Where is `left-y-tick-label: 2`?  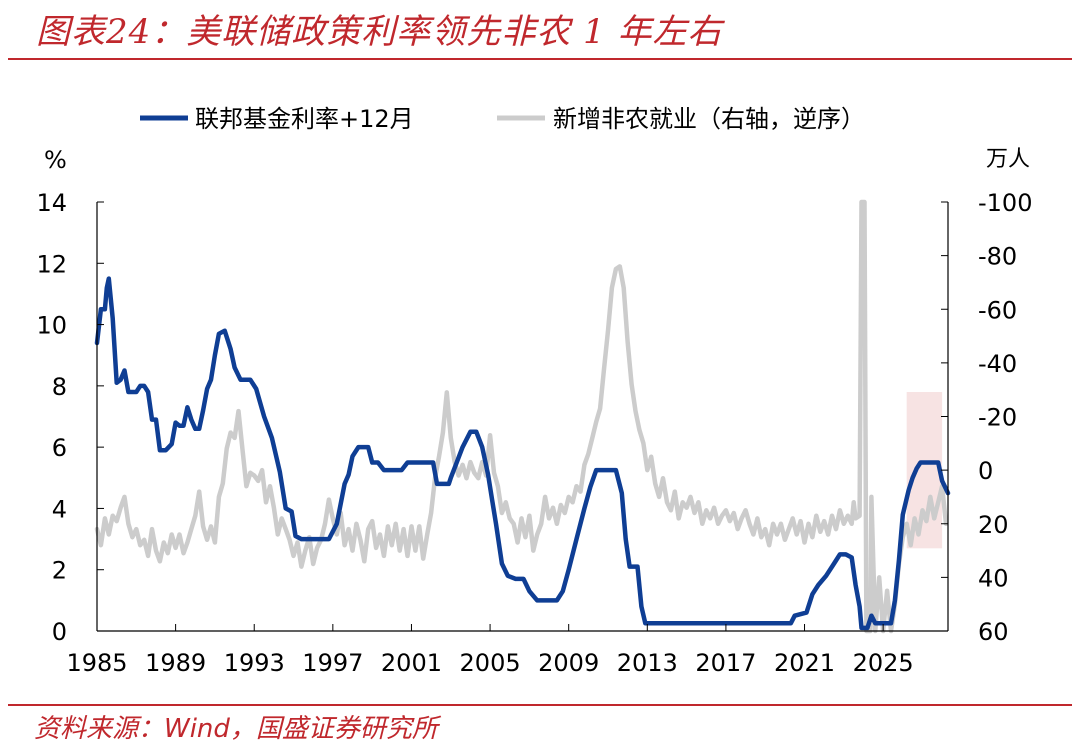
left-y-tick-label: 2 is located at coordinates (59, 571).